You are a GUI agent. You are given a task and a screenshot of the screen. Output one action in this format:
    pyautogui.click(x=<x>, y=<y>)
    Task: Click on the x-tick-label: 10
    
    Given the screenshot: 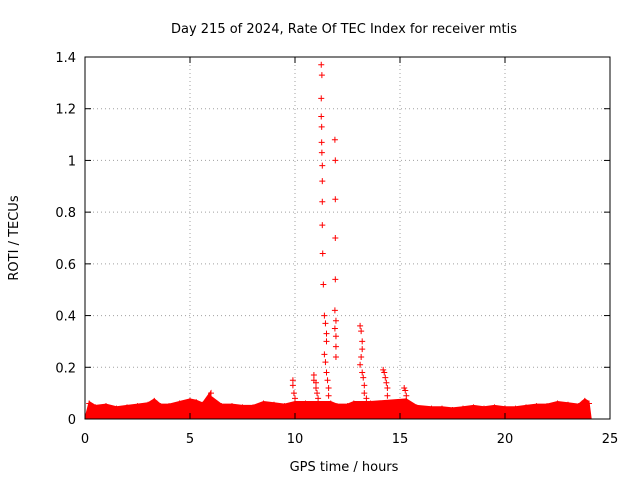 What is the action you would take?
    pyautogui.click(x=295, y=439)
    